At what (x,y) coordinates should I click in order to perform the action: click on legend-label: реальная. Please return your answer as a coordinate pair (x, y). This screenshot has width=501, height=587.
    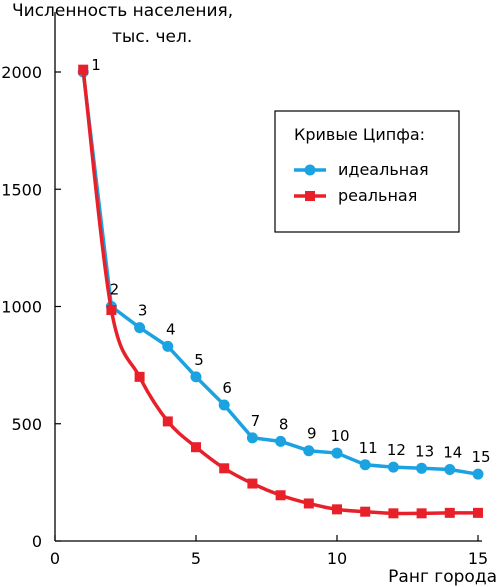
    Looking at the image, I should click on (377, 195).